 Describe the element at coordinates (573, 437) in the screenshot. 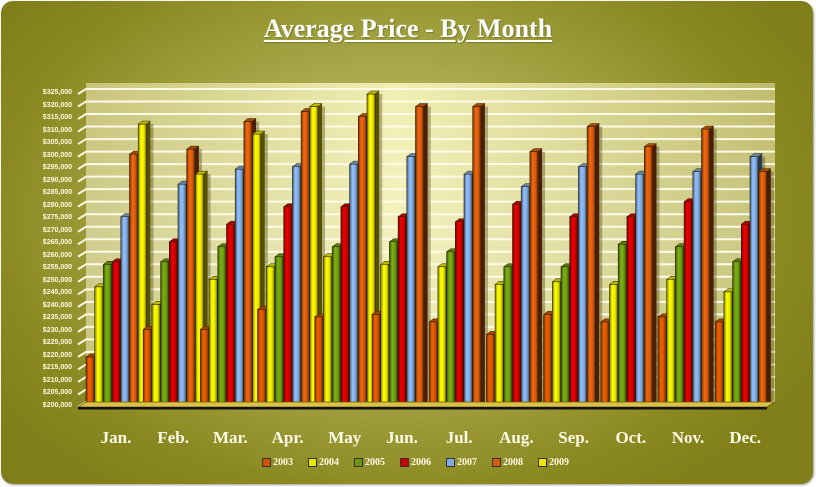

I see `x-tick-label: Sep.` at that location.